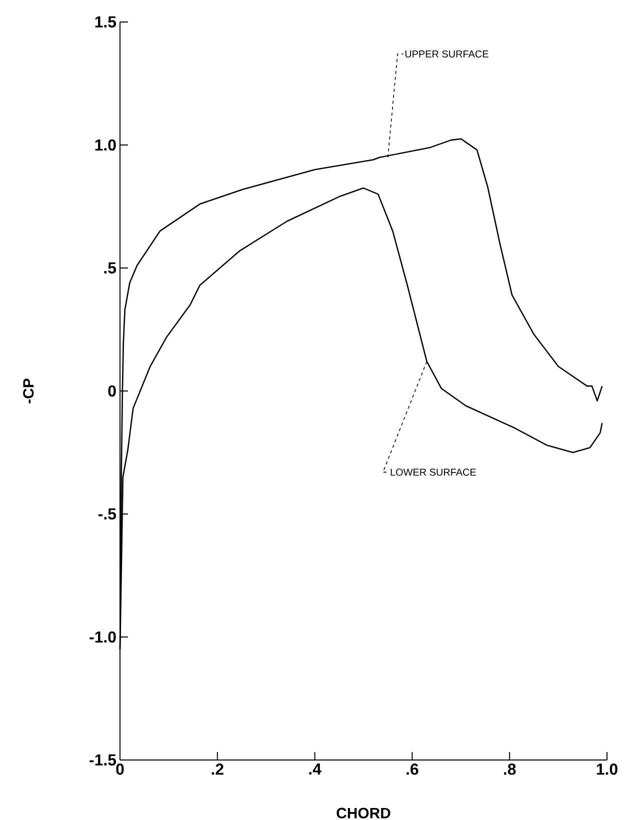 This screenshot has height=820, width=633. I want to click on y-tick-label: .5, so click(110, 268).